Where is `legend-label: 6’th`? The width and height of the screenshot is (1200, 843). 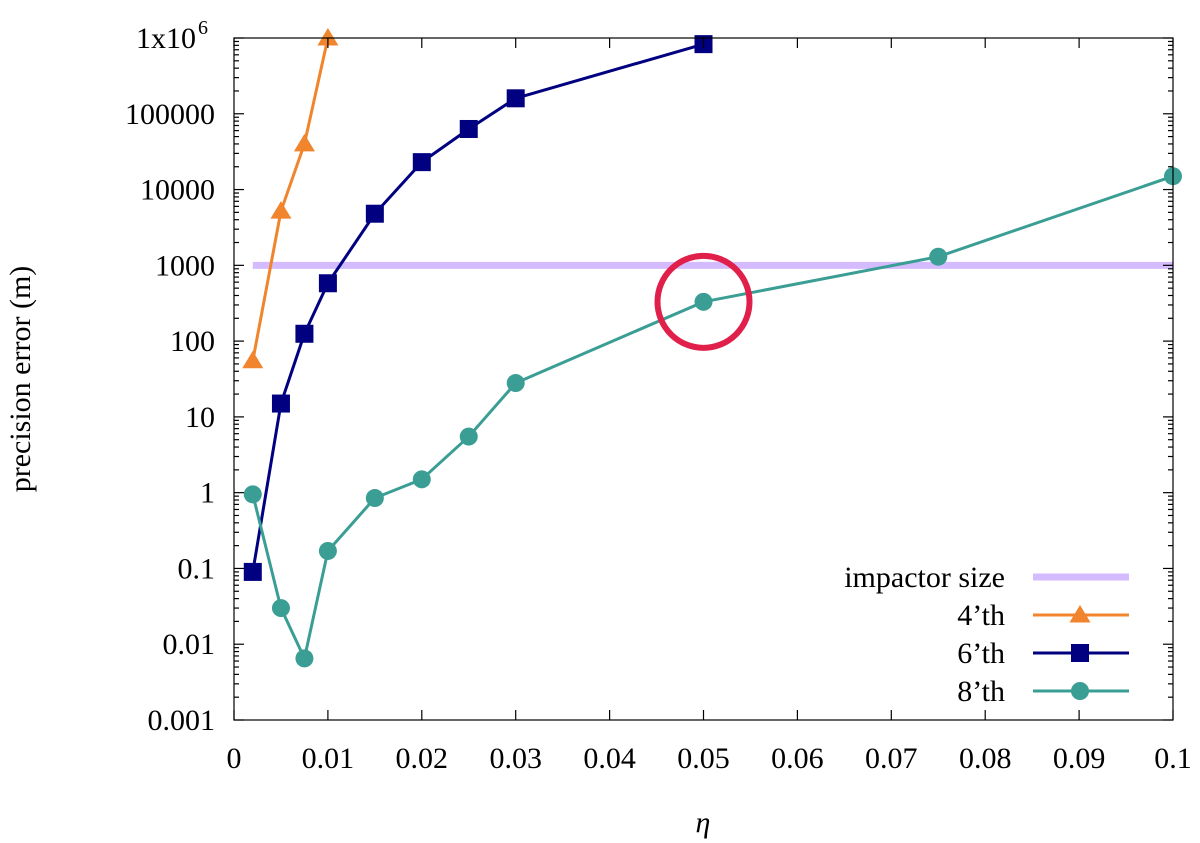
legend-label: 6’th is located at coordinates (981, 653).